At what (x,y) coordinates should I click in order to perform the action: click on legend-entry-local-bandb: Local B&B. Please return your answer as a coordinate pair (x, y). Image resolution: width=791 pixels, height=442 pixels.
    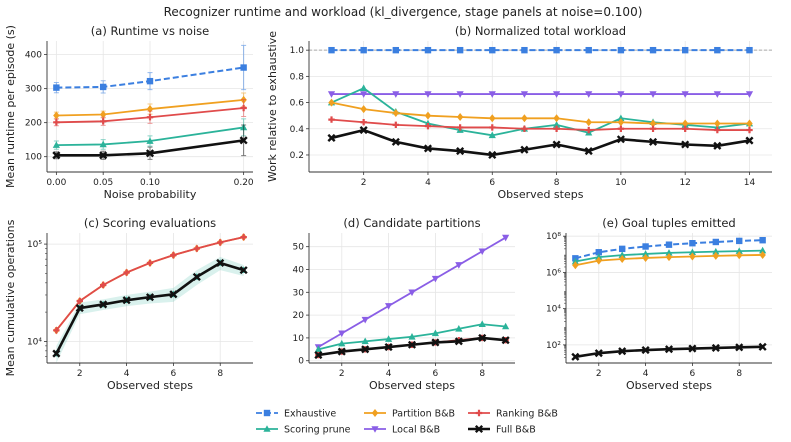
    Looking at the image, I should click on (402, 430).